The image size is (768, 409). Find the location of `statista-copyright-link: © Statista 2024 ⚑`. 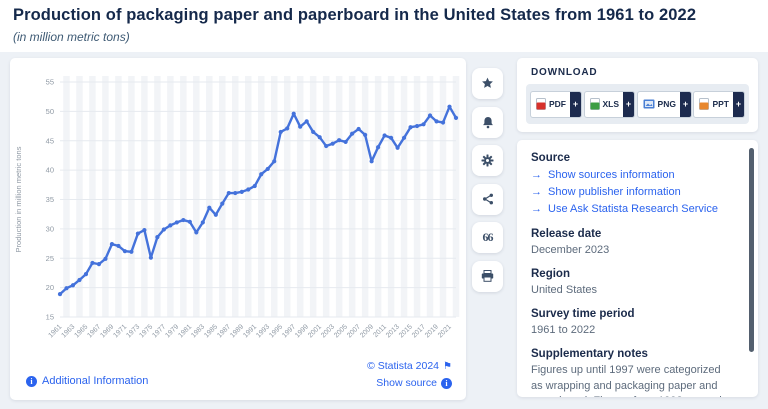

statista-copyright-link: © Statista 2024 ⚑ is located at coordinates (409, 366).